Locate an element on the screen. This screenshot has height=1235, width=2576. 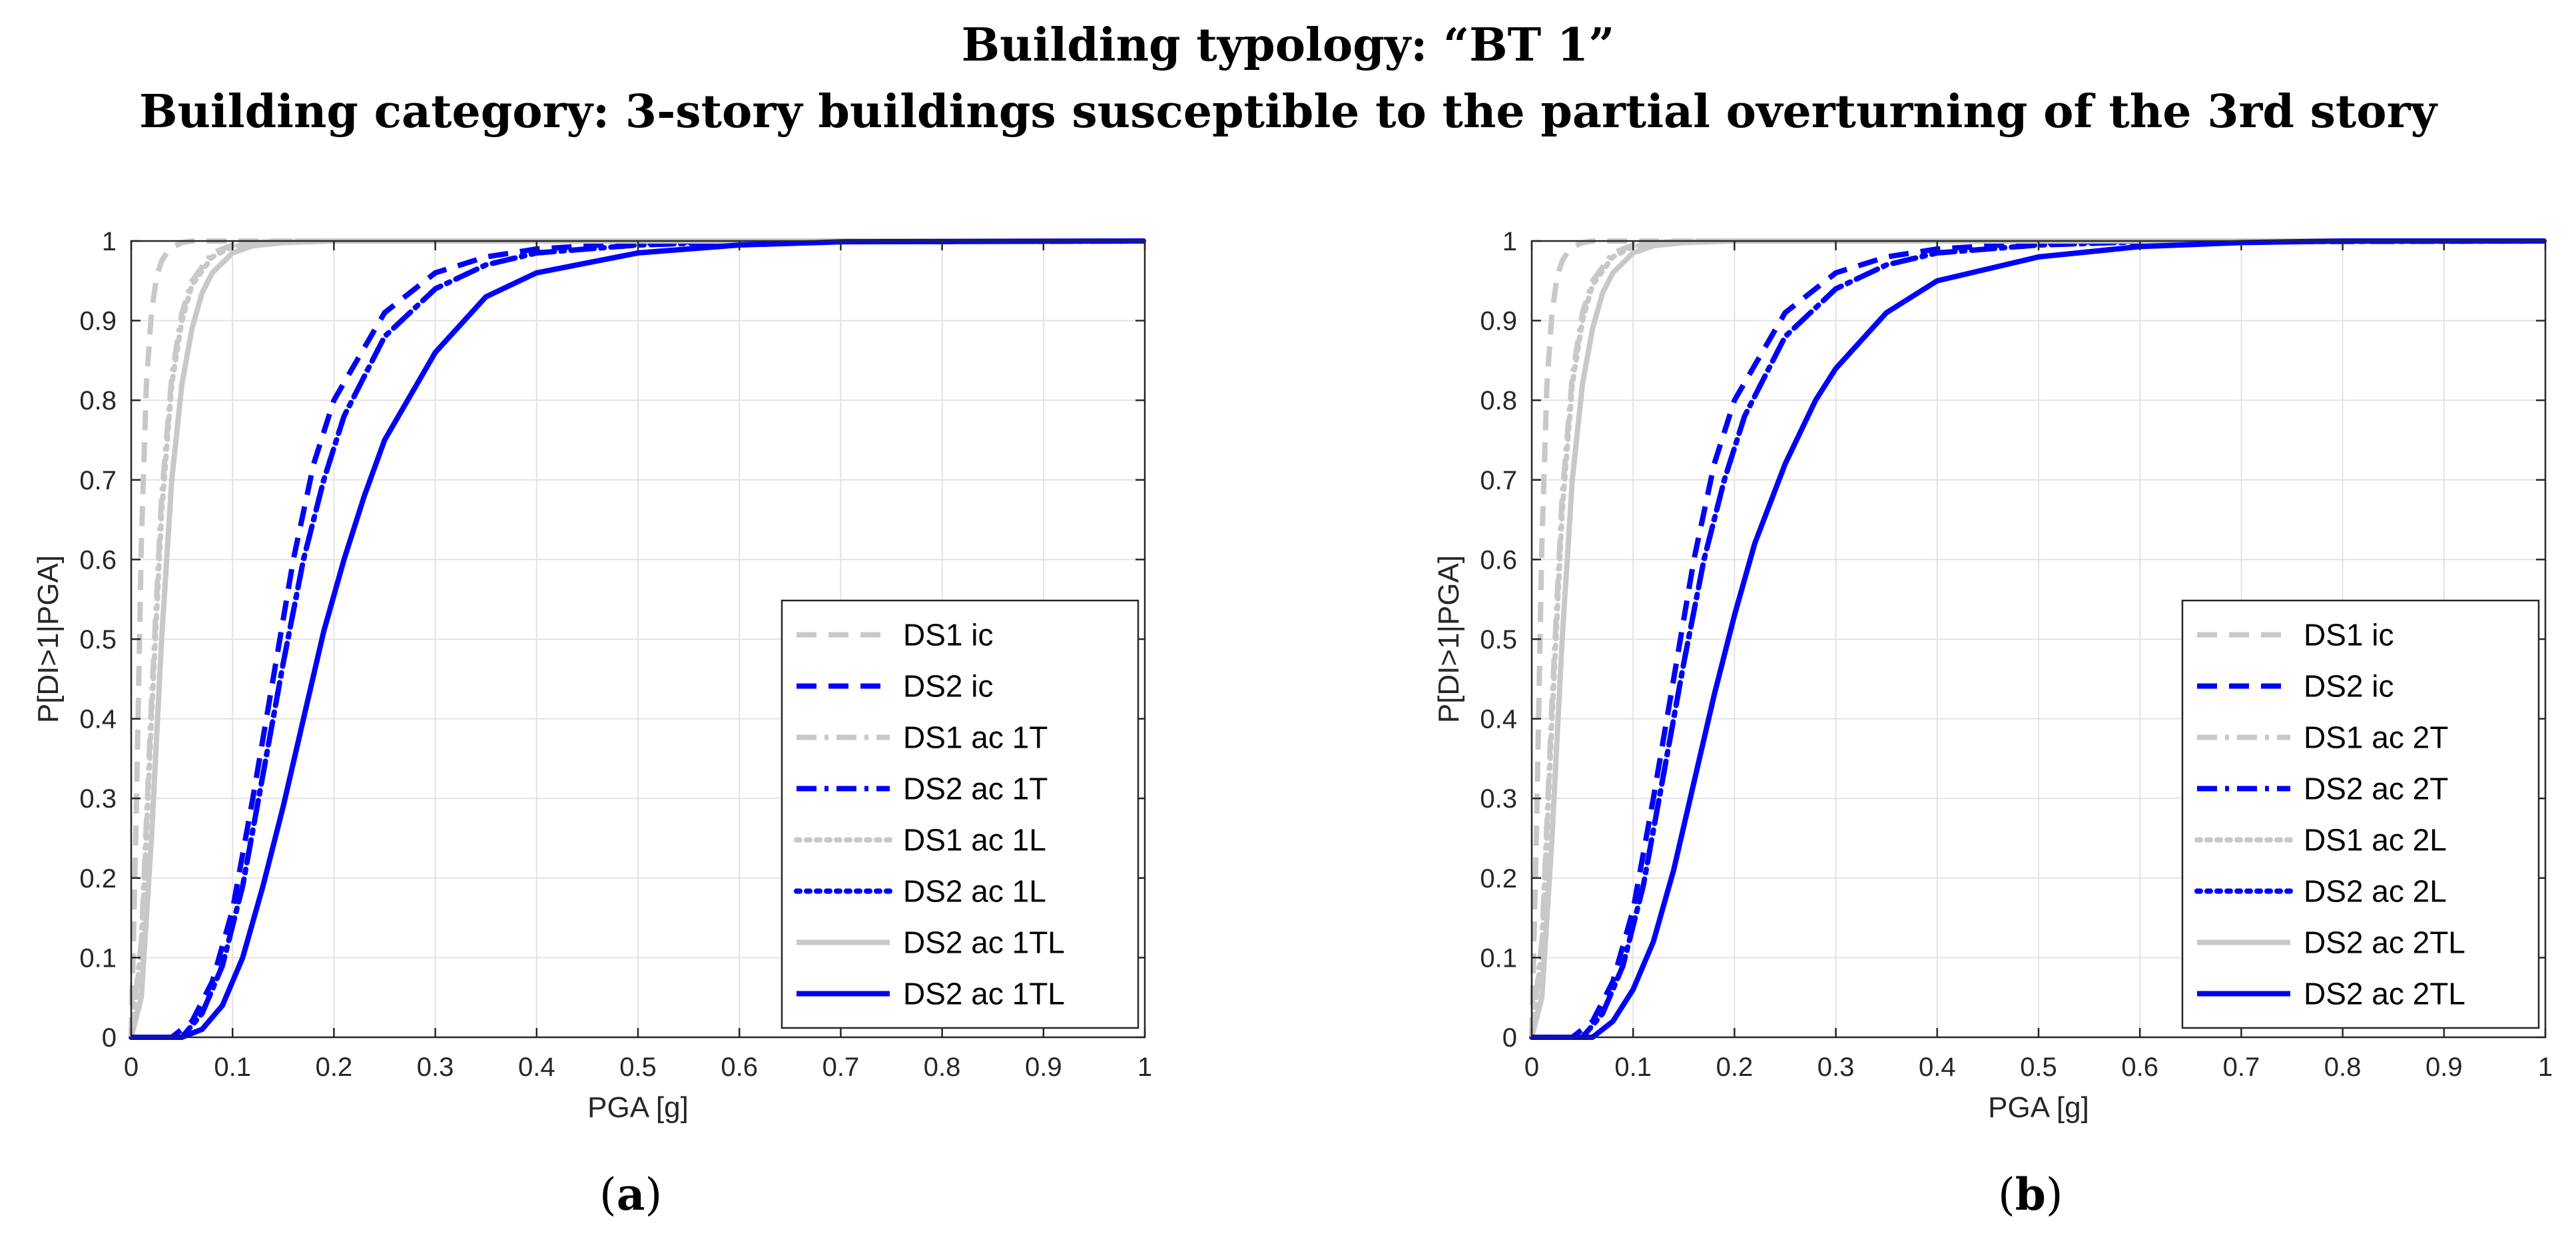
legend-label-6: DS2 ac 1TL is located at coordinates (984, 942).